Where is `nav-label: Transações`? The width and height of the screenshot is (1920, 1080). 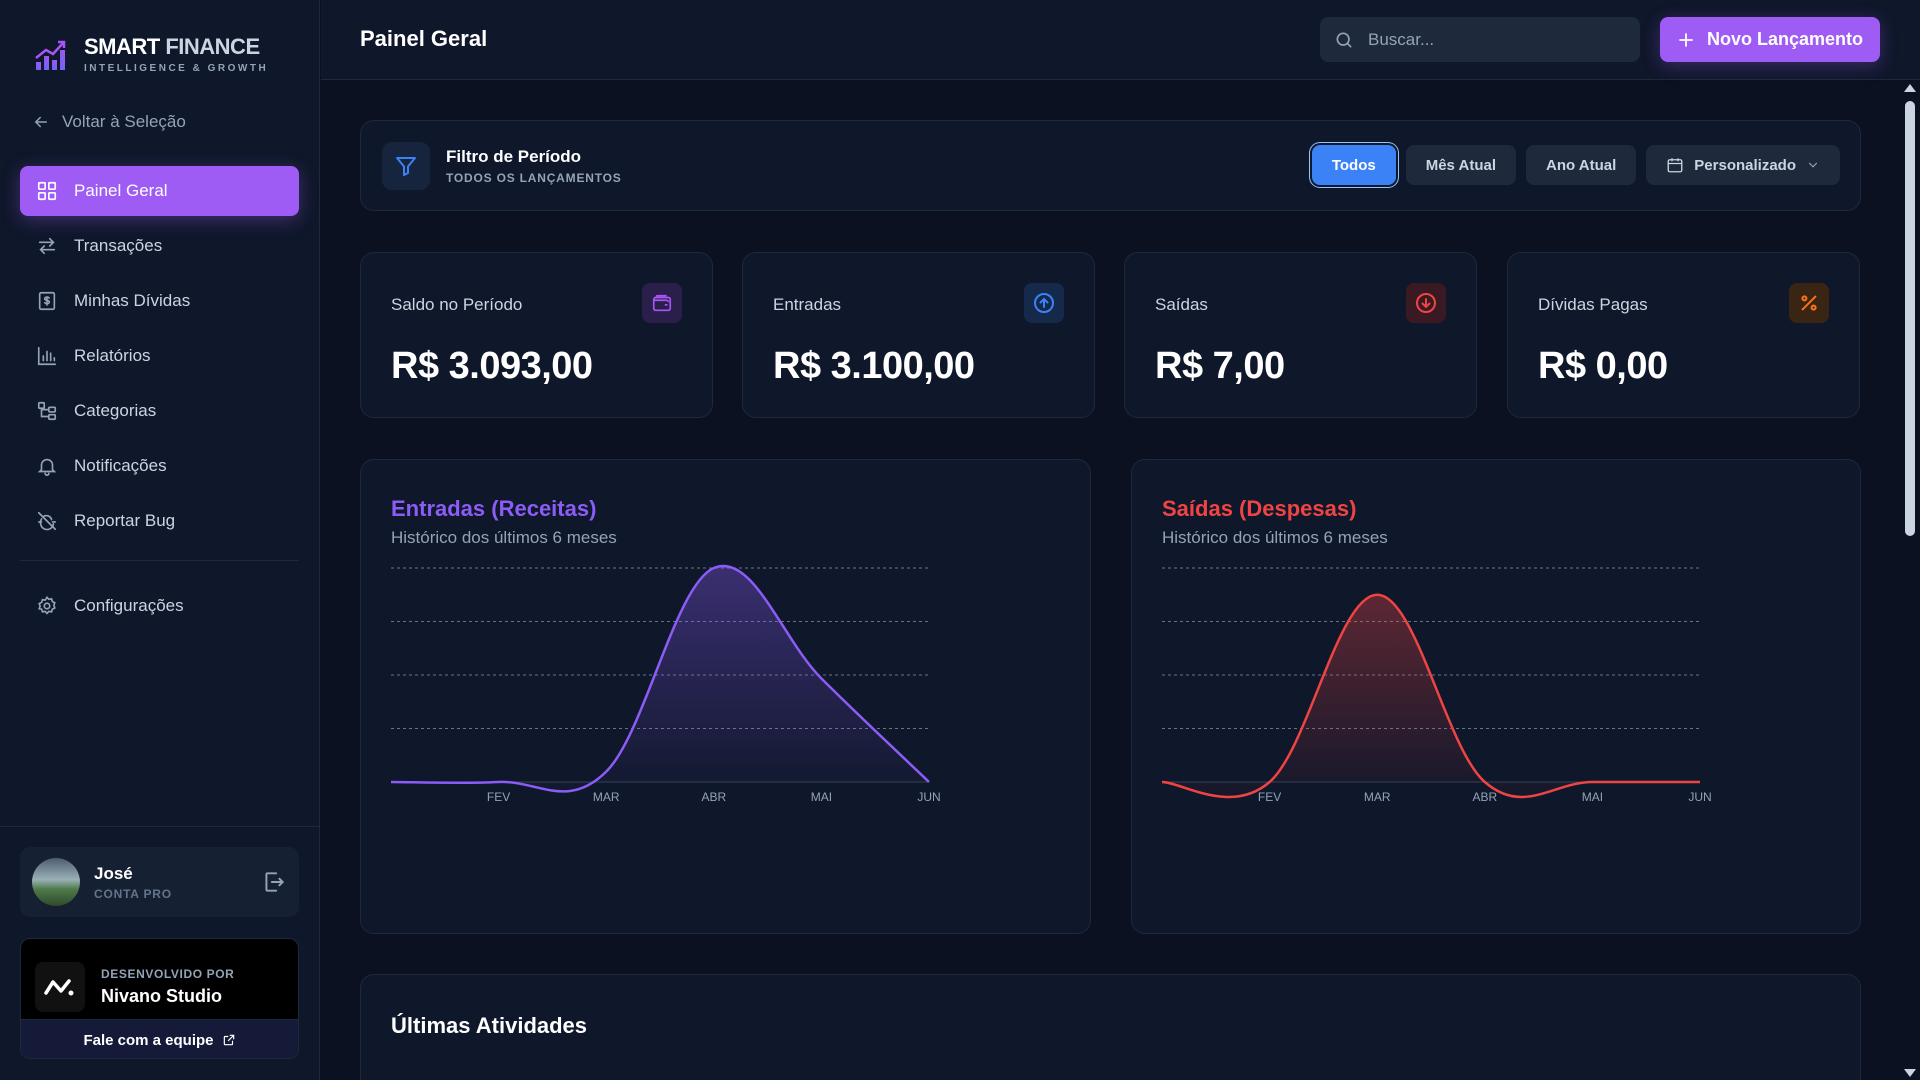
nav-label: Transações is located at coordinates (118, 245).